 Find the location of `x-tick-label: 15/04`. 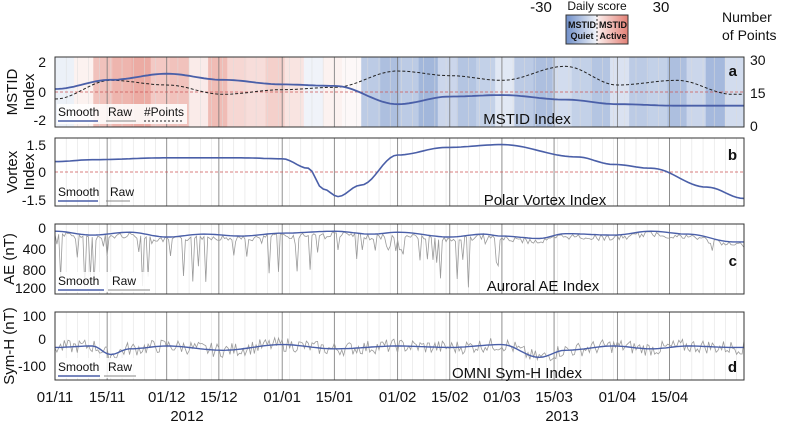

x-tick-label: 15/04 is located at coordinates (670, 397).